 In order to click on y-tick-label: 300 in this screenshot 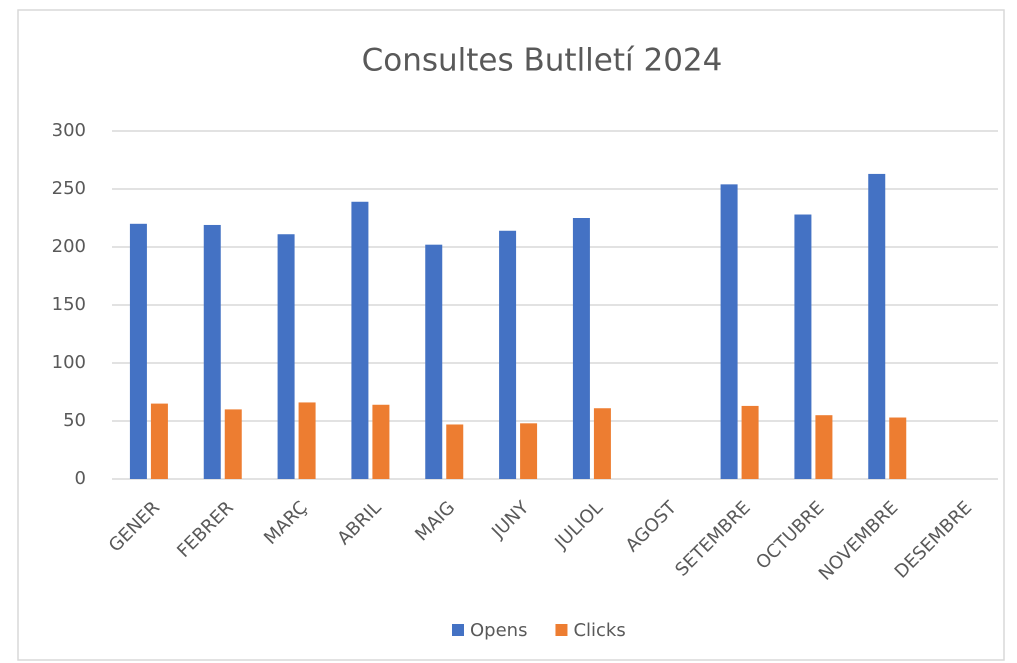, I will do `click(69, 130)`.